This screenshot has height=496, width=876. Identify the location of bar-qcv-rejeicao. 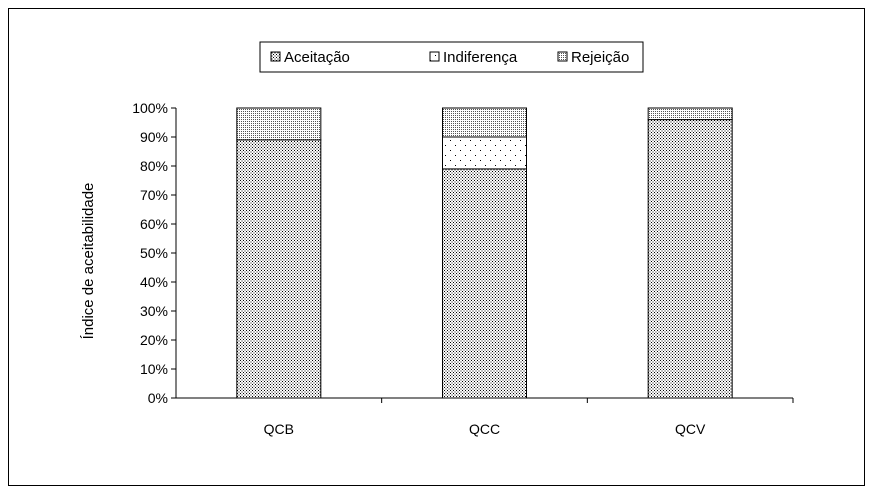
(690, 114).